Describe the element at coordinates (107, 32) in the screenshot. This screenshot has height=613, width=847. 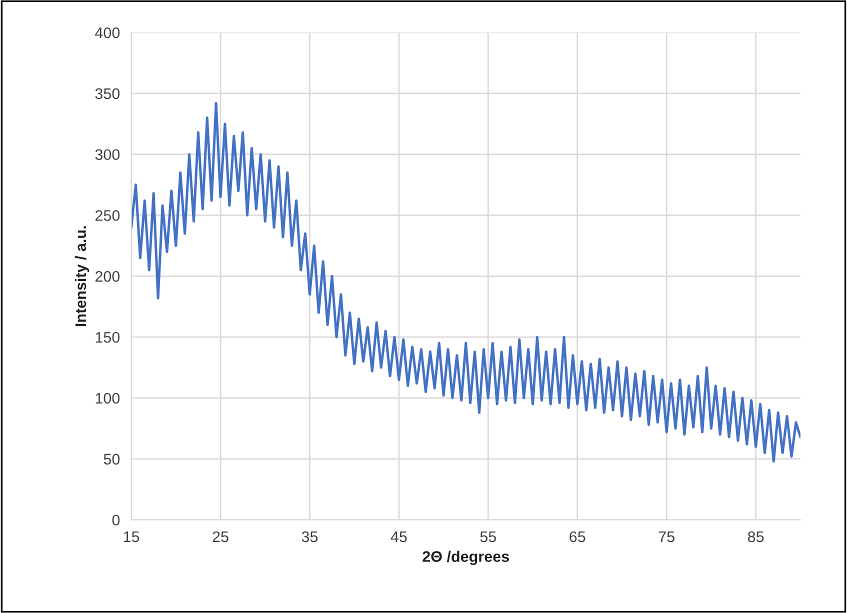
I see `y-tick-label: 400` at that location.